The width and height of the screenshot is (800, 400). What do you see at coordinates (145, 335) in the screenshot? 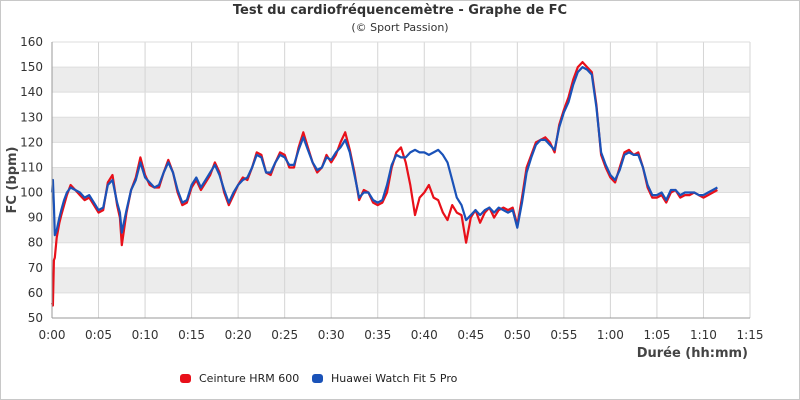
I see `x-tick-label: 0:10` at bounding box center [145, 335].